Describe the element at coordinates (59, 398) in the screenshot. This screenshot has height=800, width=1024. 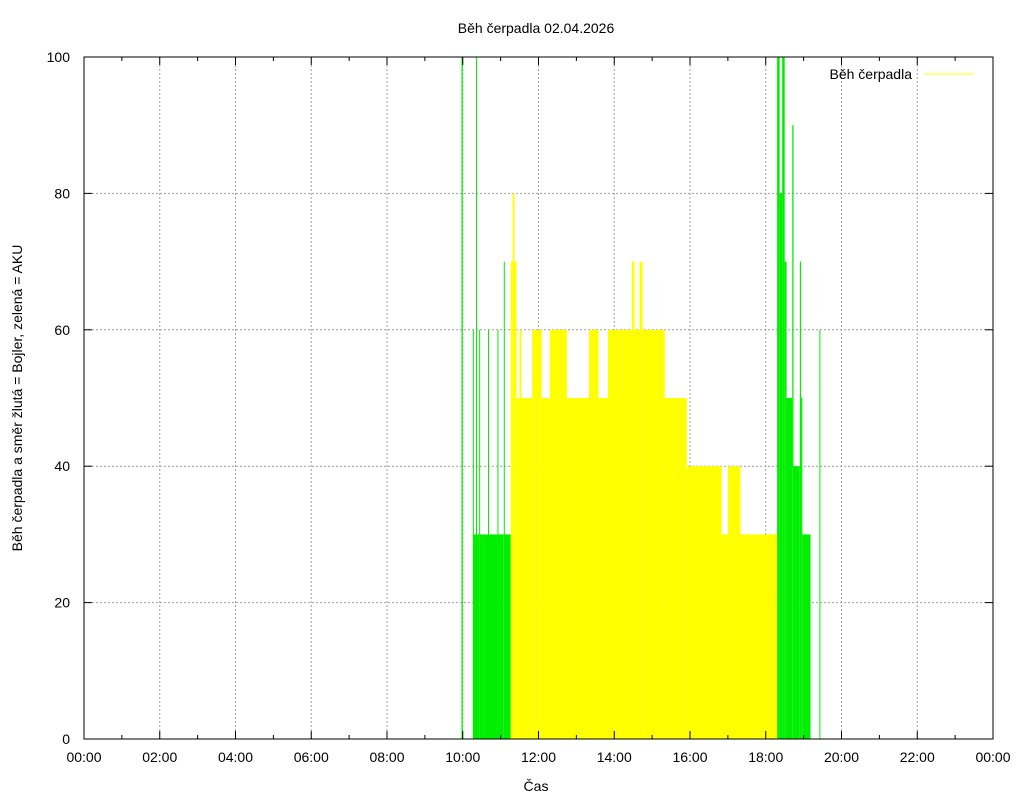
I see `y-tick-labels: 0 20 40 60 80 100` at that location.